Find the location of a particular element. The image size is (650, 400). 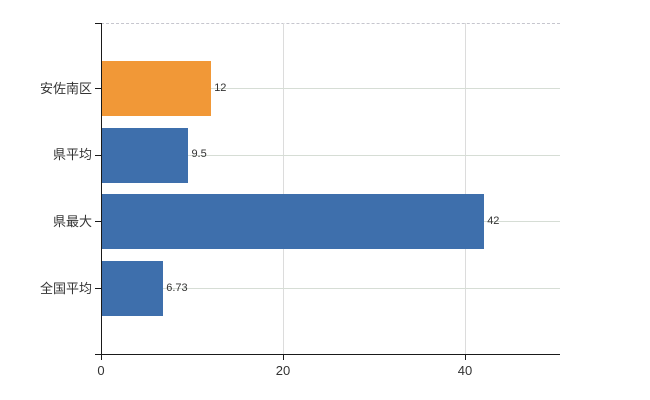

bar-value-label: 42 is located at coordinates (493, 220).